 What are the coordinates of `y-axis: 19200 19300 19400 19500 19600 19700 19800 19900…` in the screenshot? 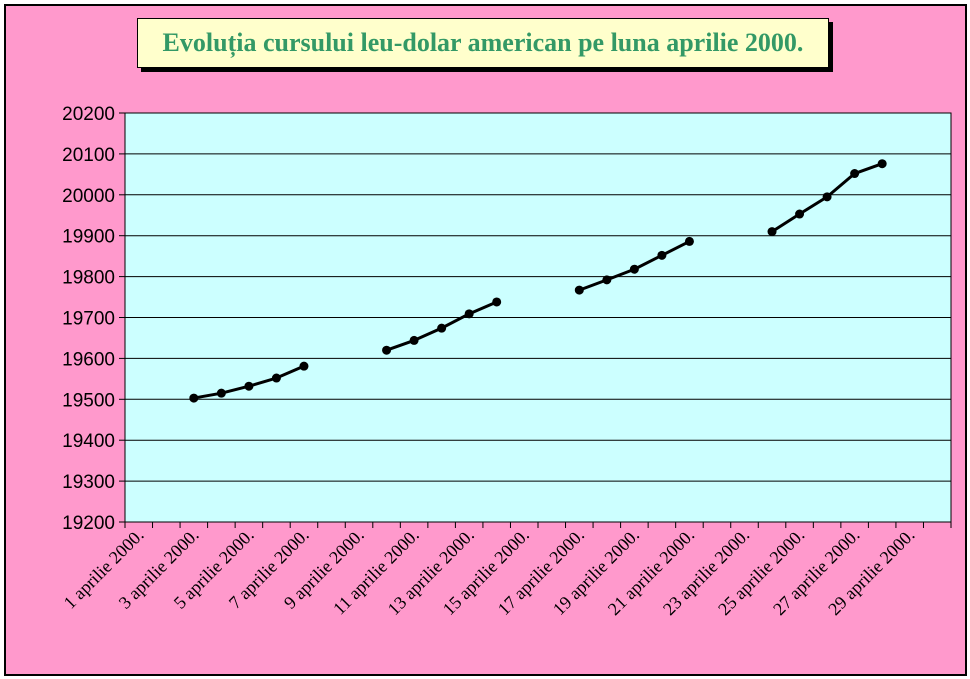 It's located at (93, 319).